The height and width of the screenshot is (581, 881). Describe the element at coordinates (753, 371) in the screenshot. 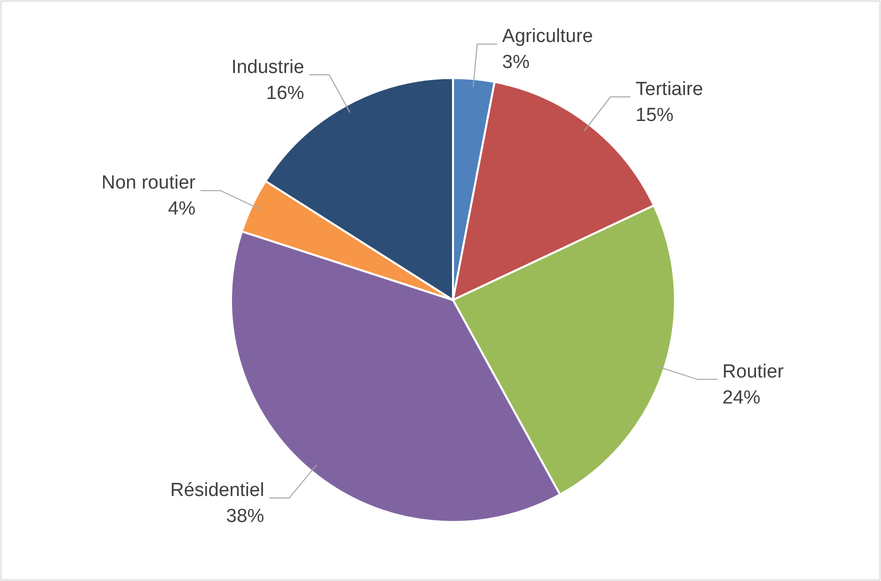

I see `slice-label: Routier` at that location.